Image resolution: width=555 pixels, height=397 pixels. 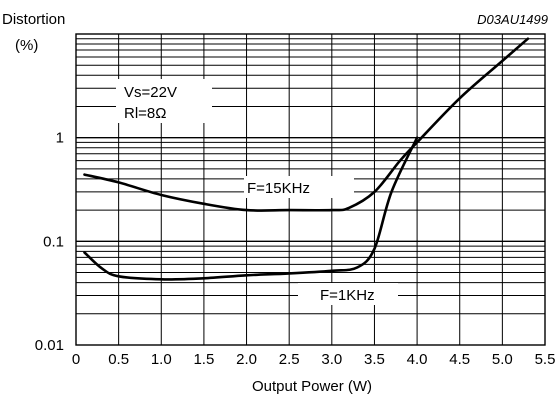 What do you see at coordinates (53, 241) in the screenshot?
I see `y-tick-label: 0.1` at bounding box center [53, 241].